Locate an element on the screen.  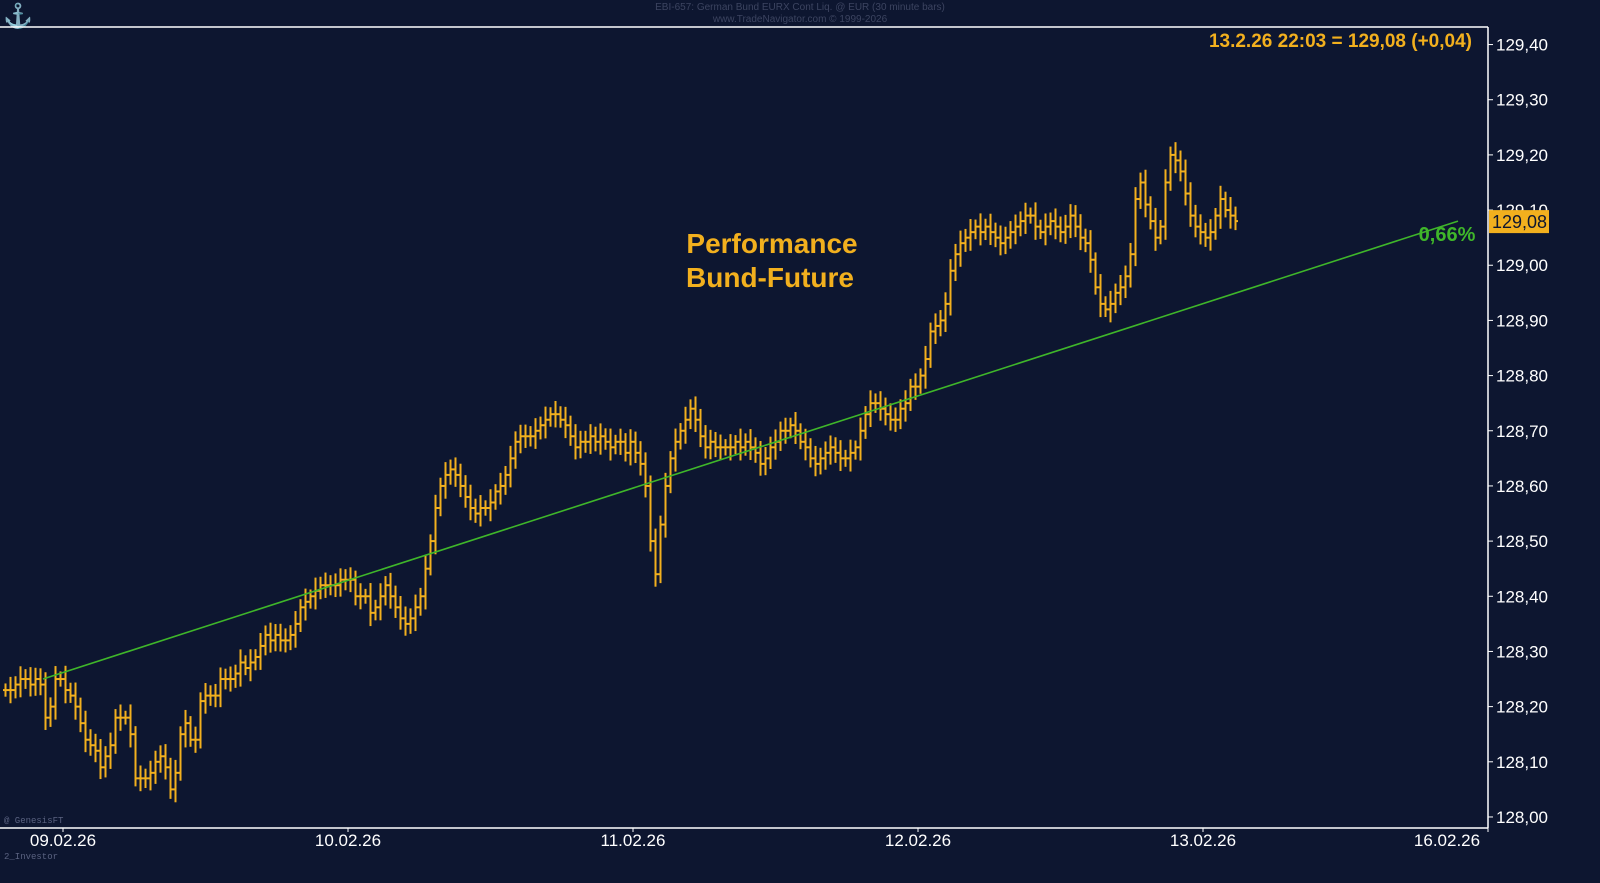
x-tick-label: 13.02.26 is located at coordinates (1203, 840).